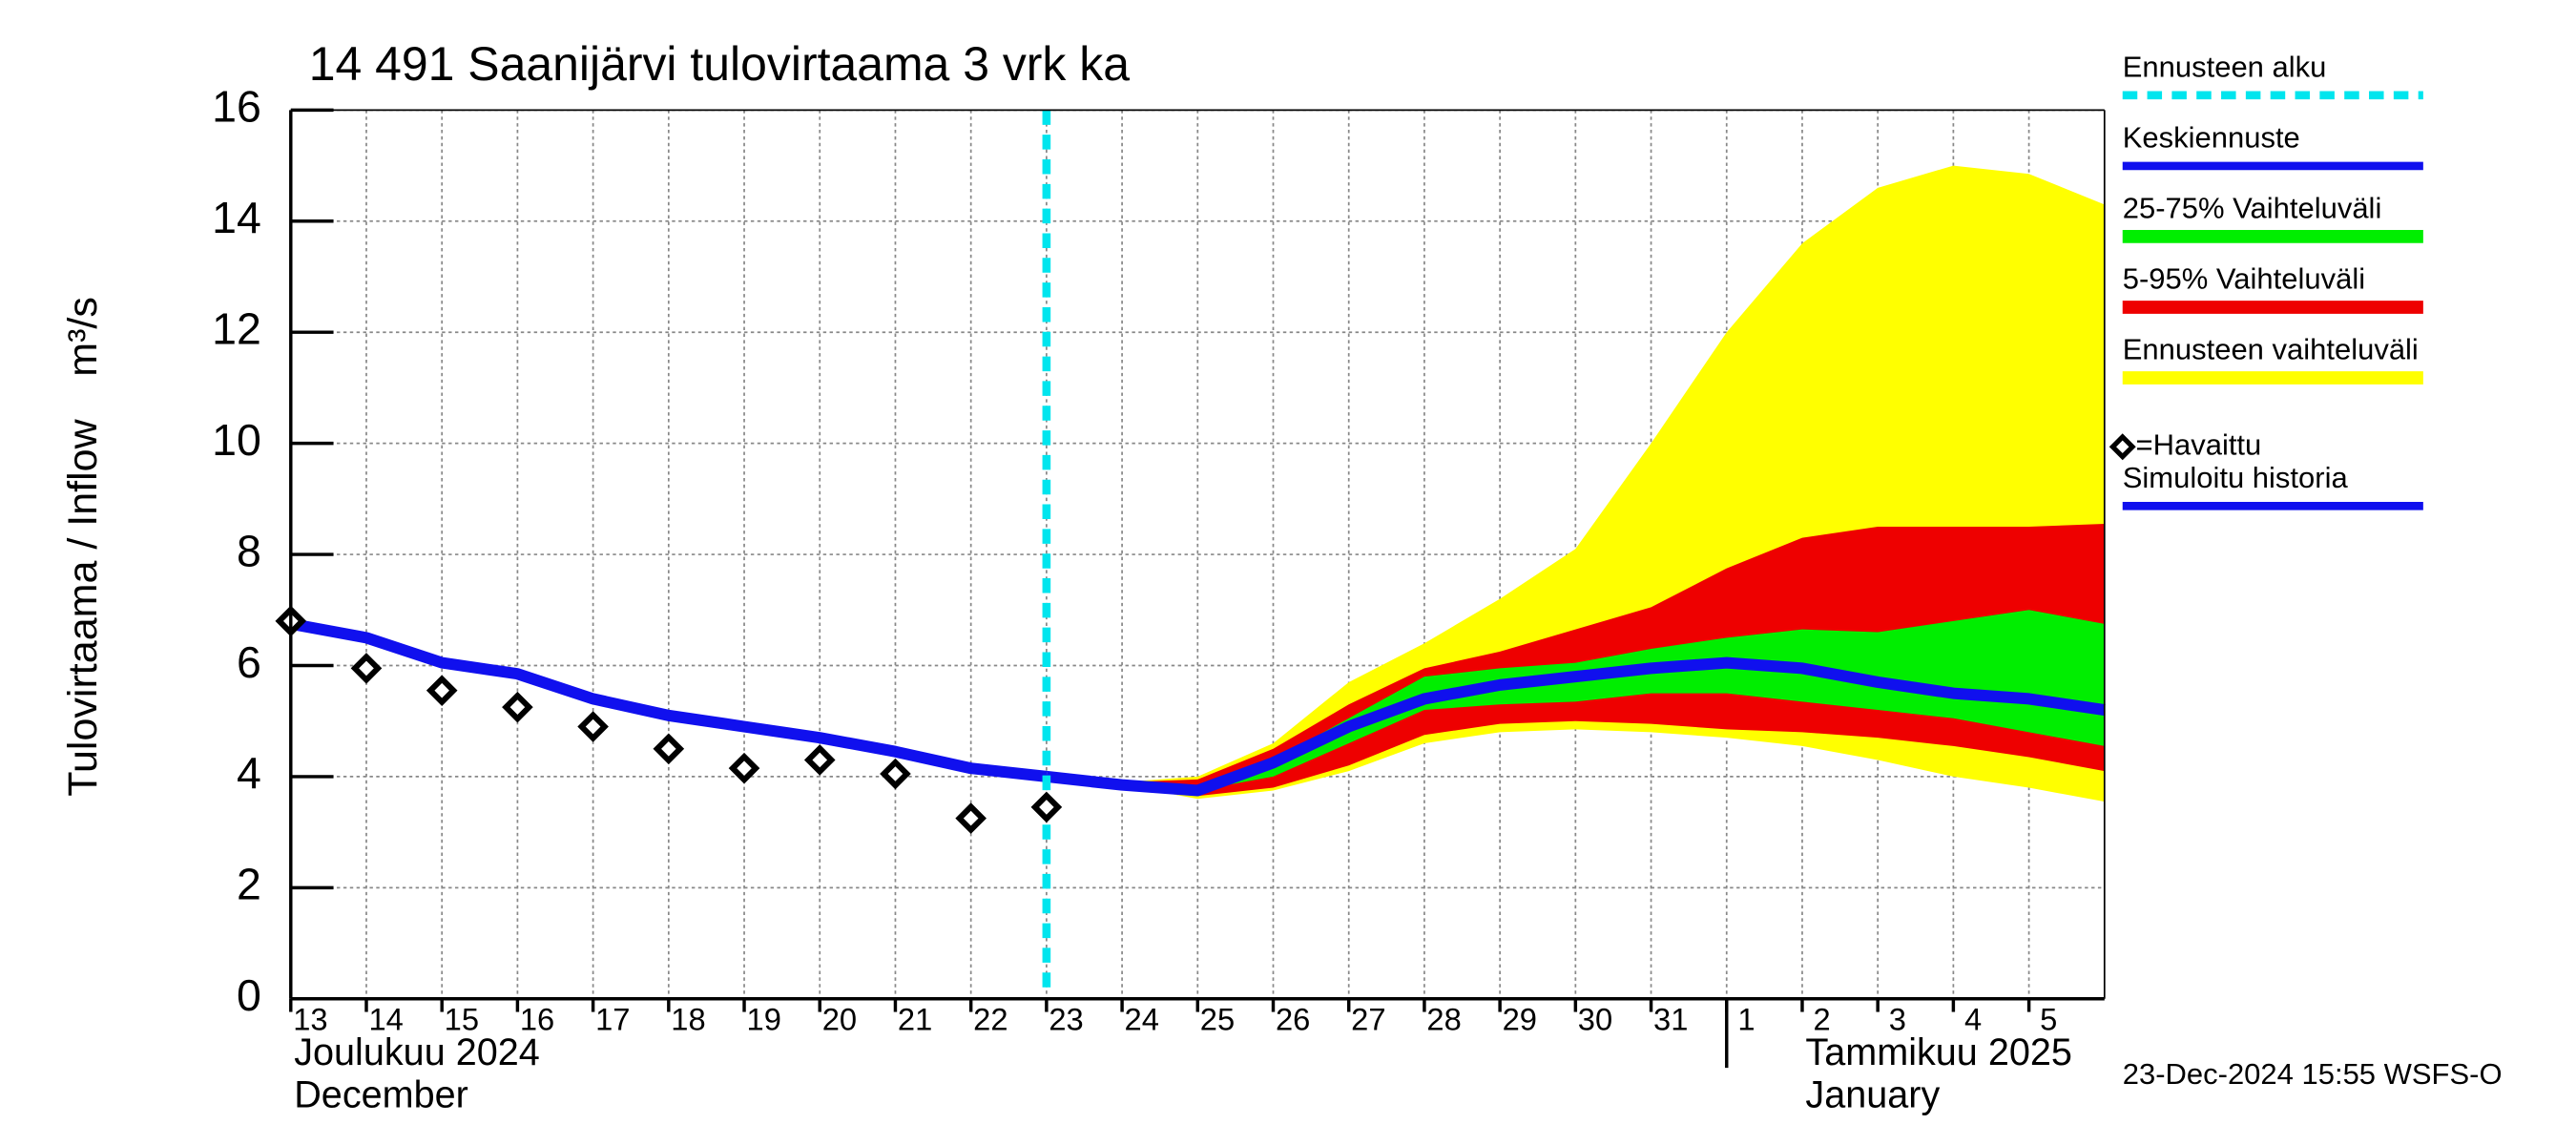 The width and height of the screenshot is (2576, 1145). What do you see at coordinates (2199, 444) in the screenshot?
I see `legend-label: =Havaittu` at bounding box center [2199, 444].